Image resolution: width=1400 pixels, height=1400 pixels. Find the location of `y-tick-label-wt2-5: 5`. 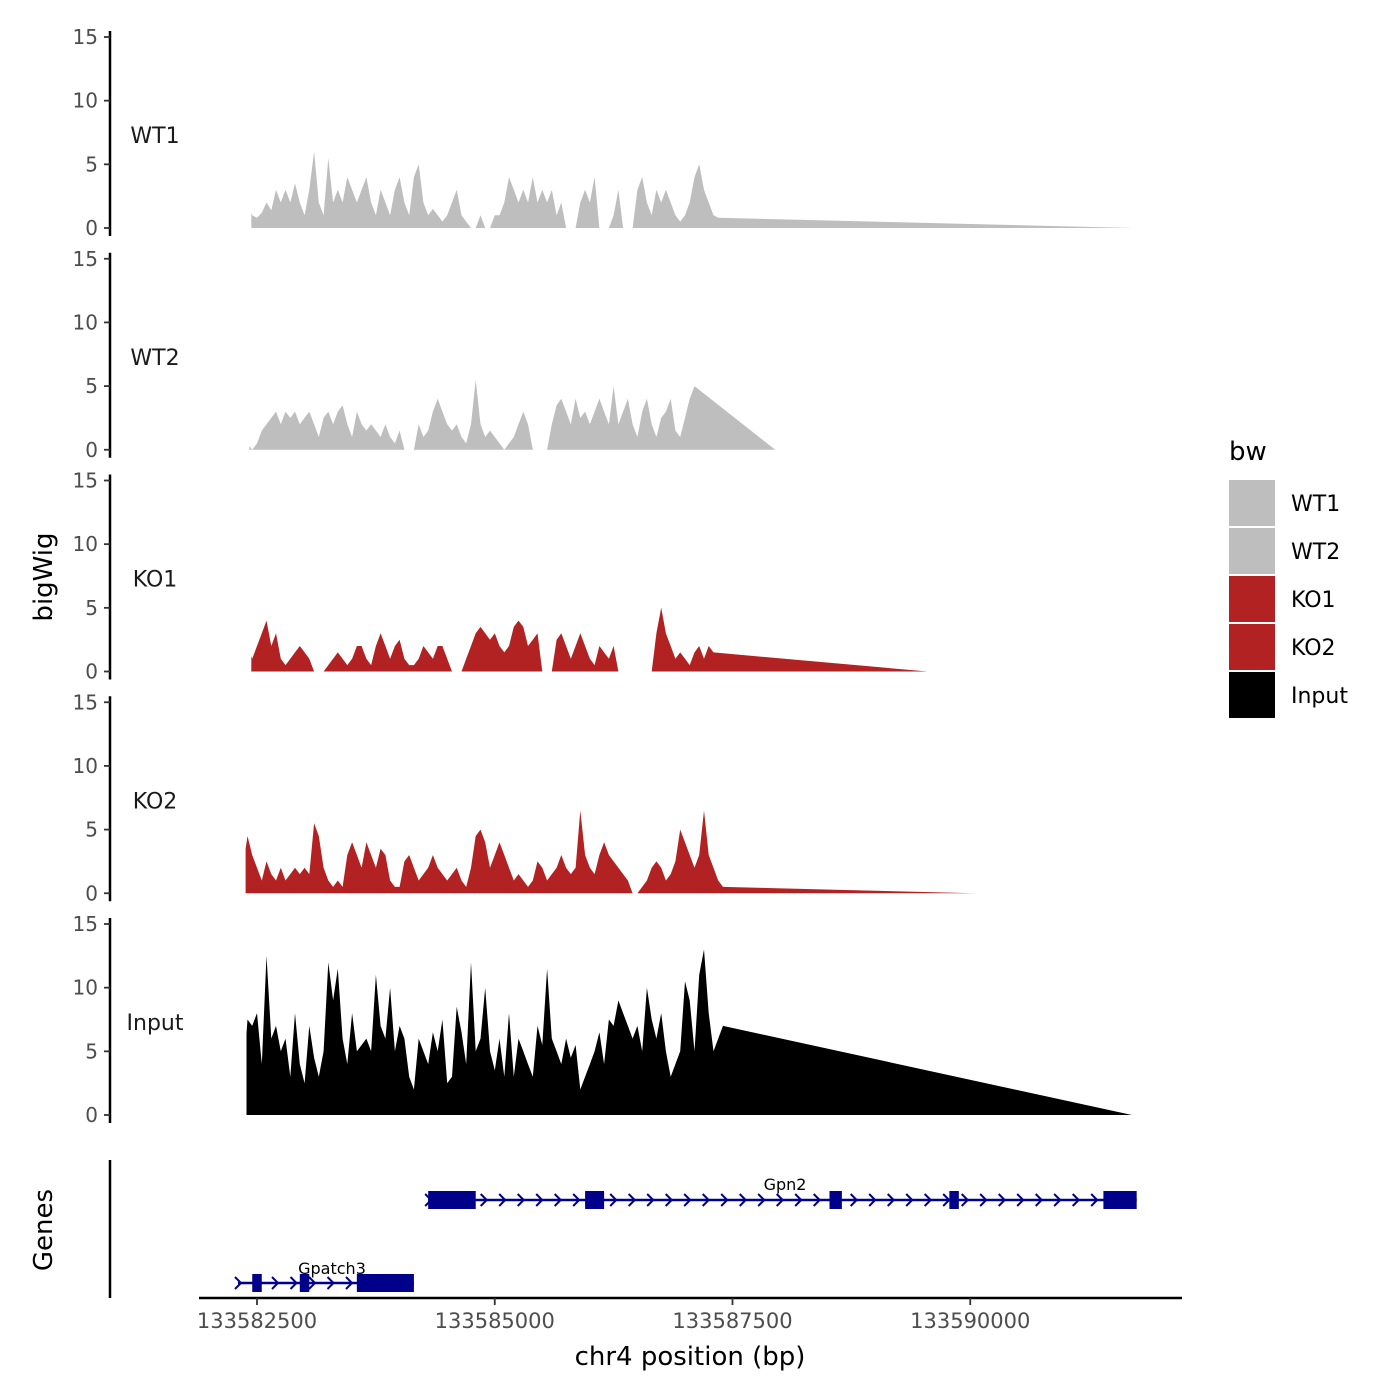

y-tick-label-wt2-5: 5 is located at coordinates (91, 386).